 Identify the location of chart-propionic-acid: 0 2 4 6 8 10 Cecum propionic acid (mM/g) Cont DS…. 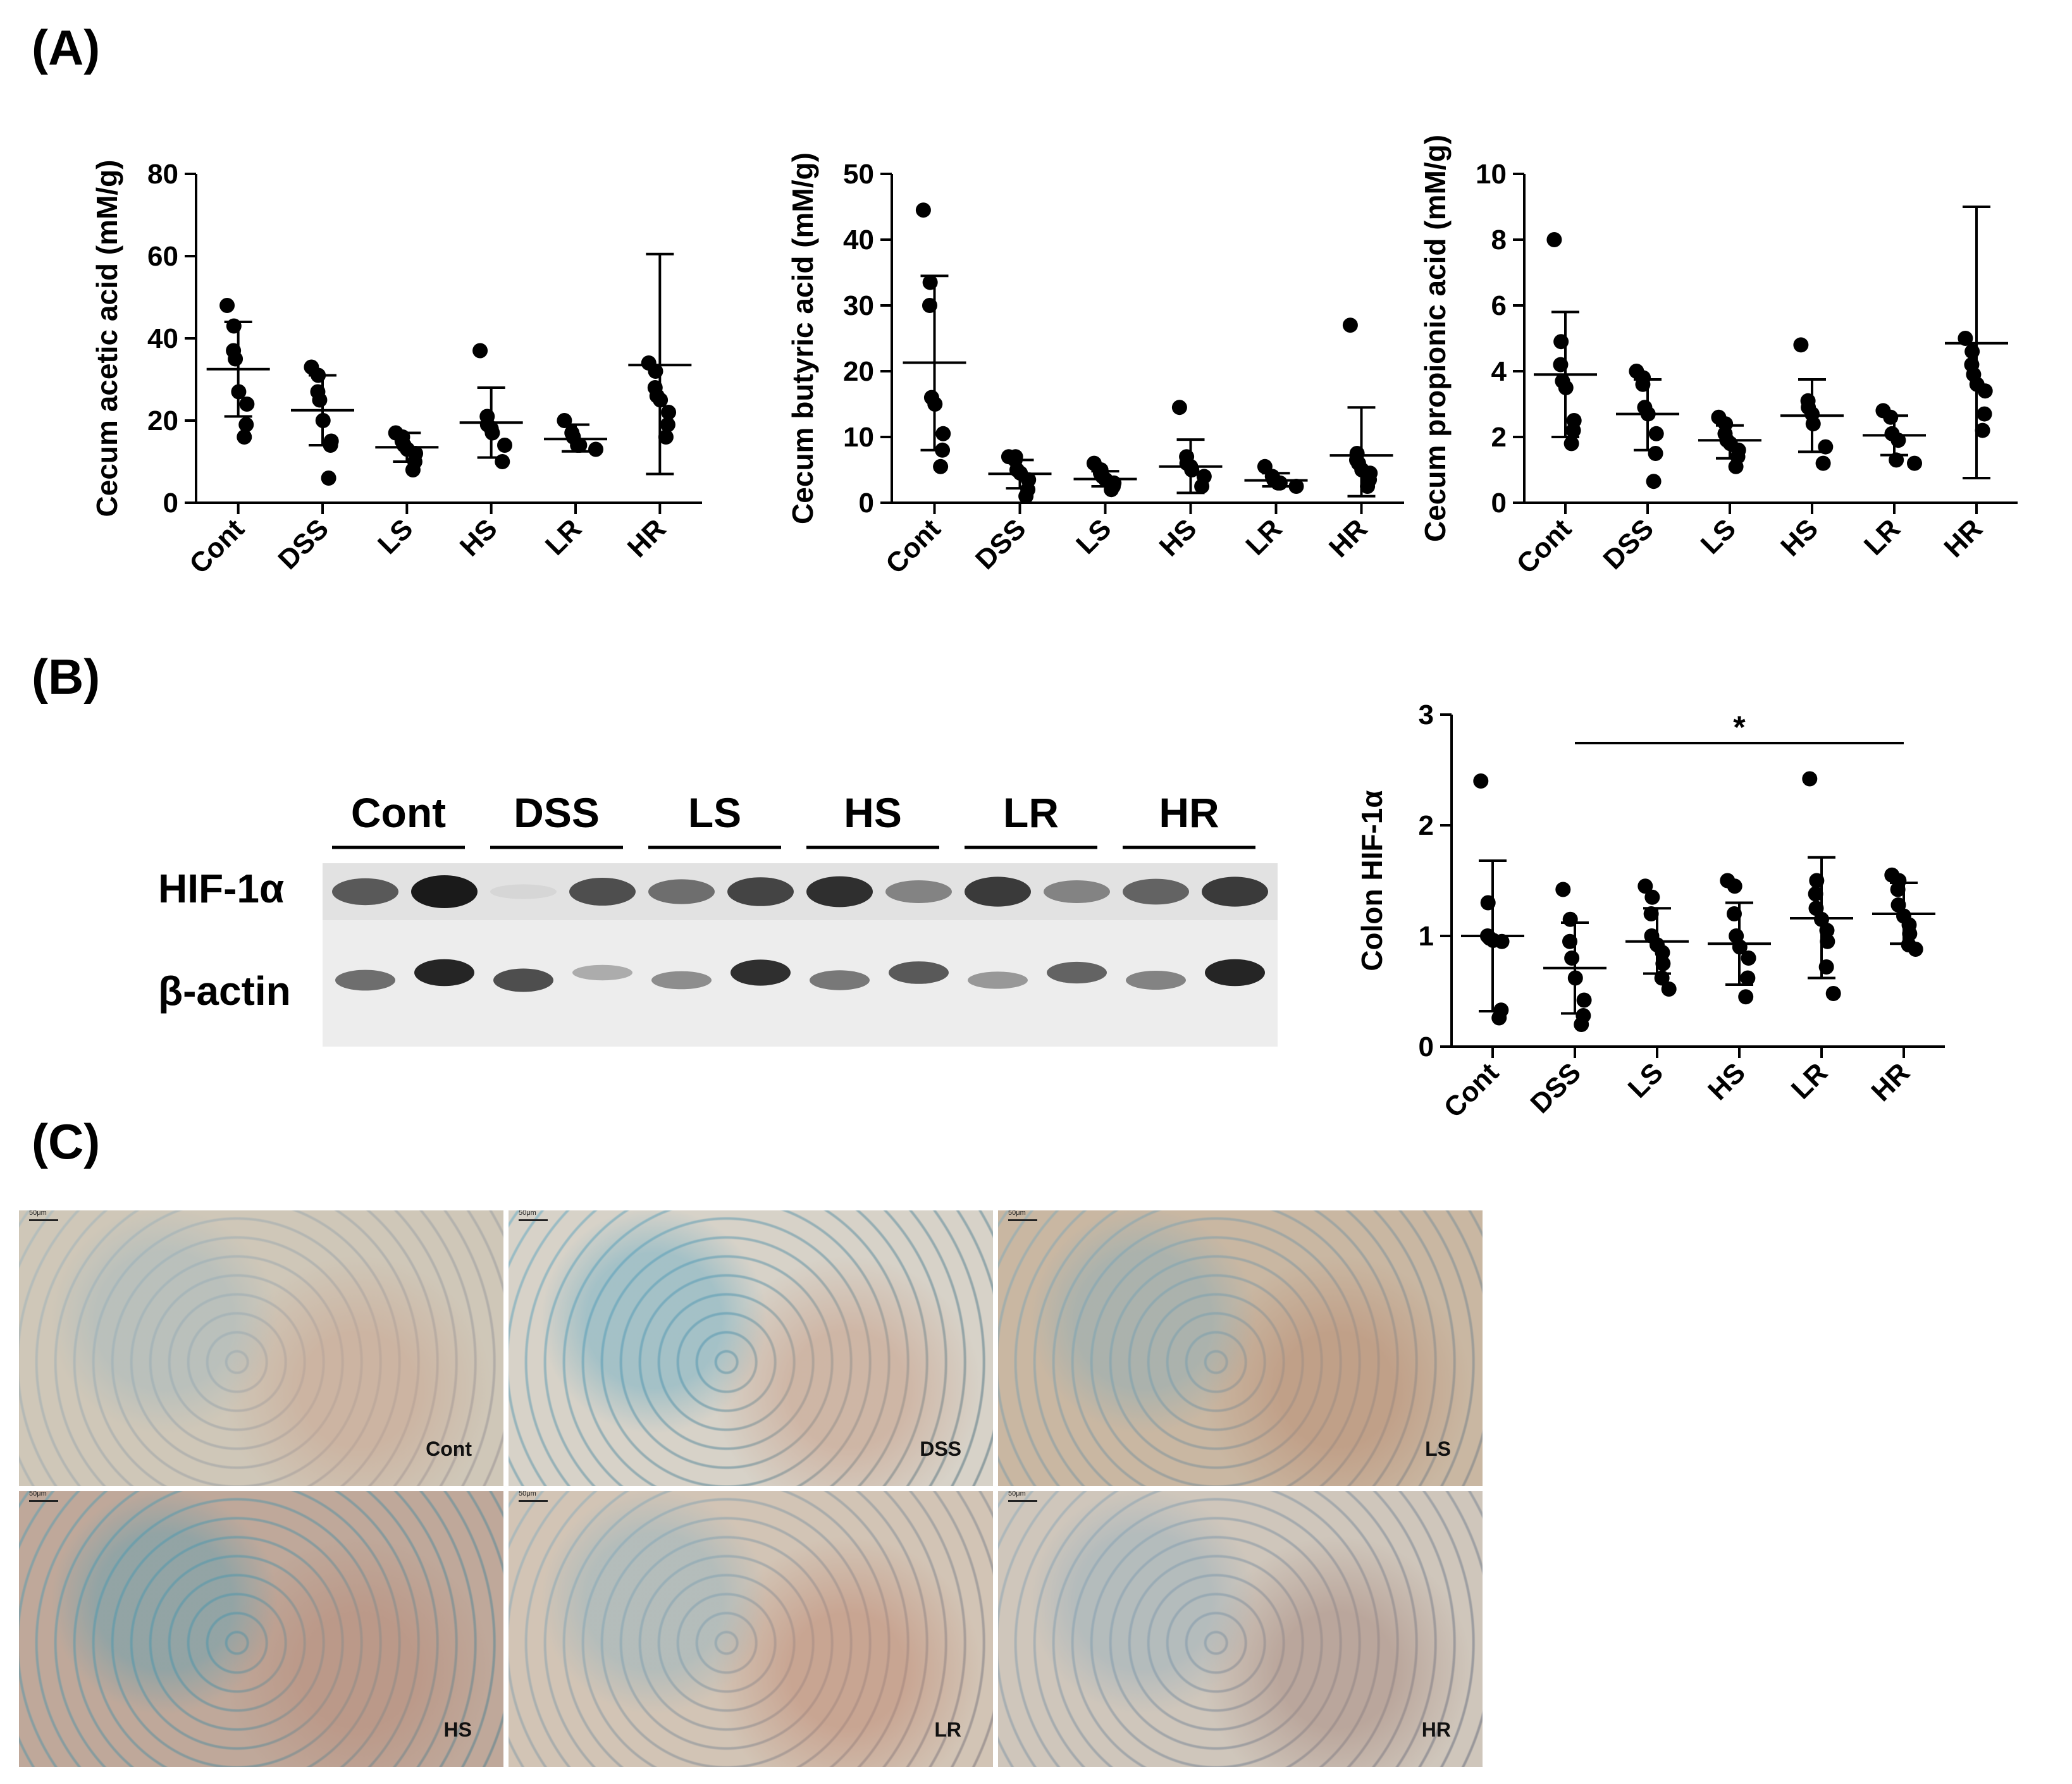
(1718, 357).